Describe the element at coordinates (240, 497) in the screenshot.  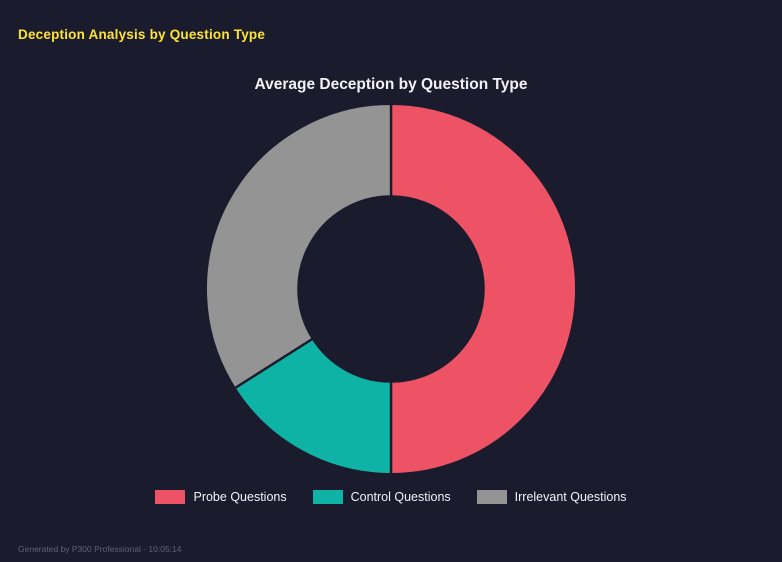
I see `legend-label: Probe Questions` at that location.